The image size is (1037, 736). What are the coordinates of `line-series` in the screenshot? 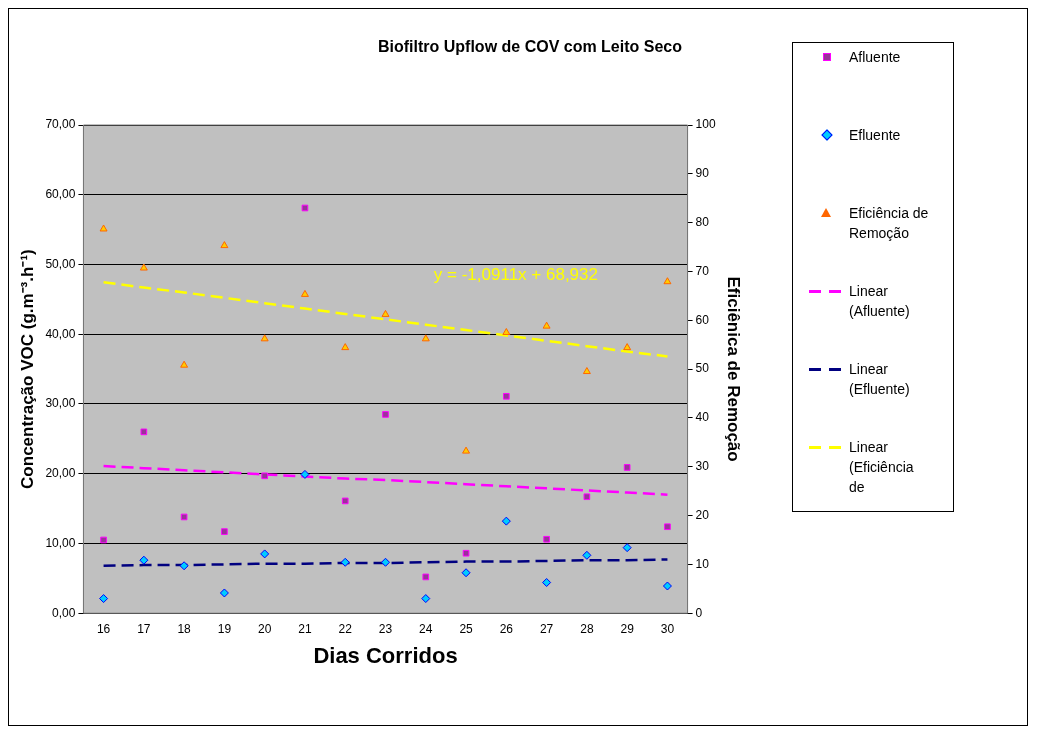 It's located at (385, 480).